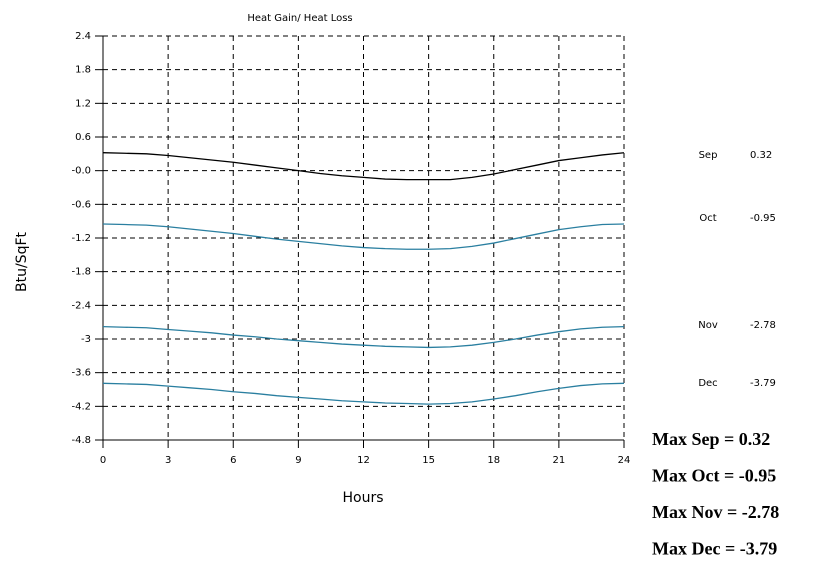  I want to click on y-tick-label: -2.4, so click(81, 305).